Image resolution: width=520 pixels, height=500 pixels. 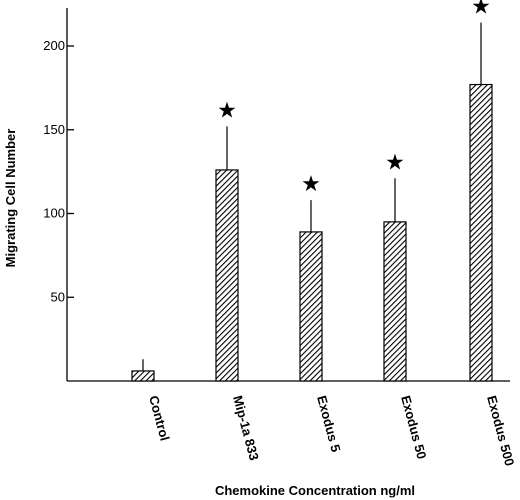 I want to click on y-tick-label: 200, so click(x=54, y=45).